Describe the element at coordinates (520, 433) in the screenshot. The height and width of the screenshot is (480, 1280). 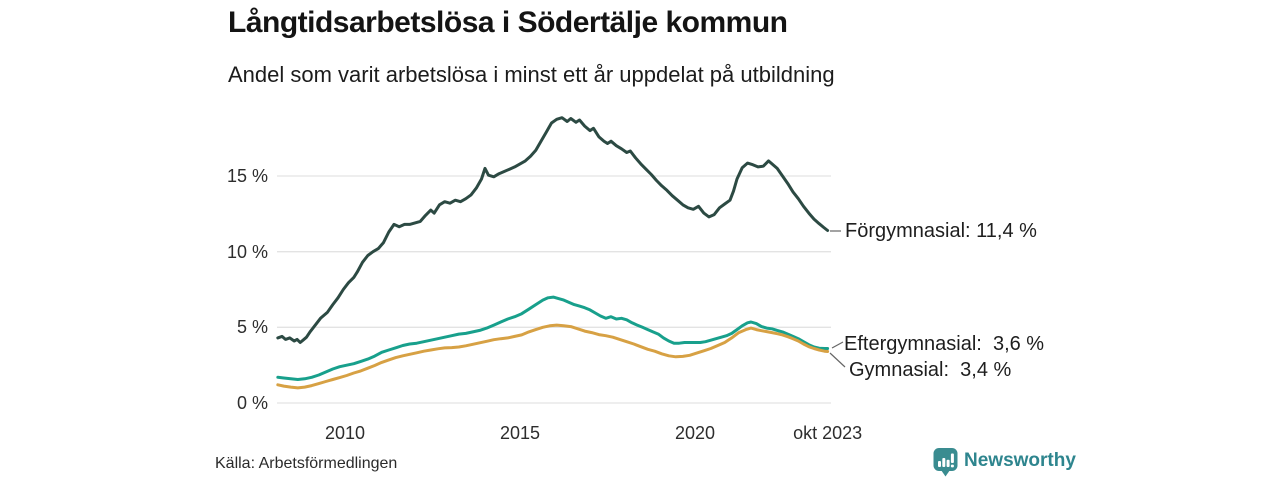
I see `x-tick-label: 2015` at that location.